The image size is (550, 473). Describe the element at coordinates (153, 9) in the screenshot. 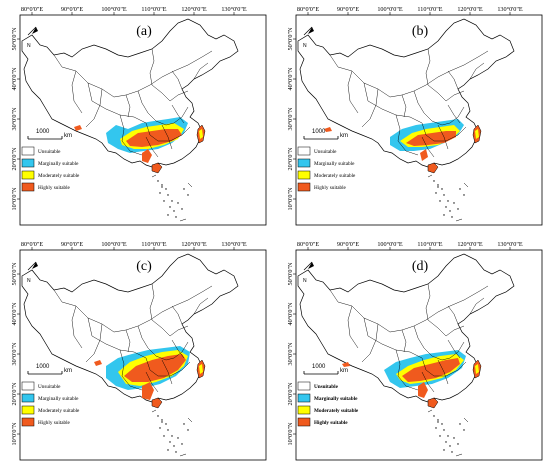

I see `longitude-label: 110°0'0"E` at that location.